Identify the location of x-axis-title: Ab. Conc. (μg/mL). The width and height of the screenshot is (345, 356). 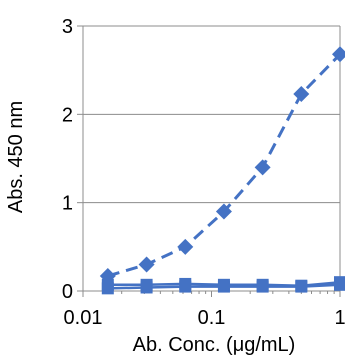
(214, 345).